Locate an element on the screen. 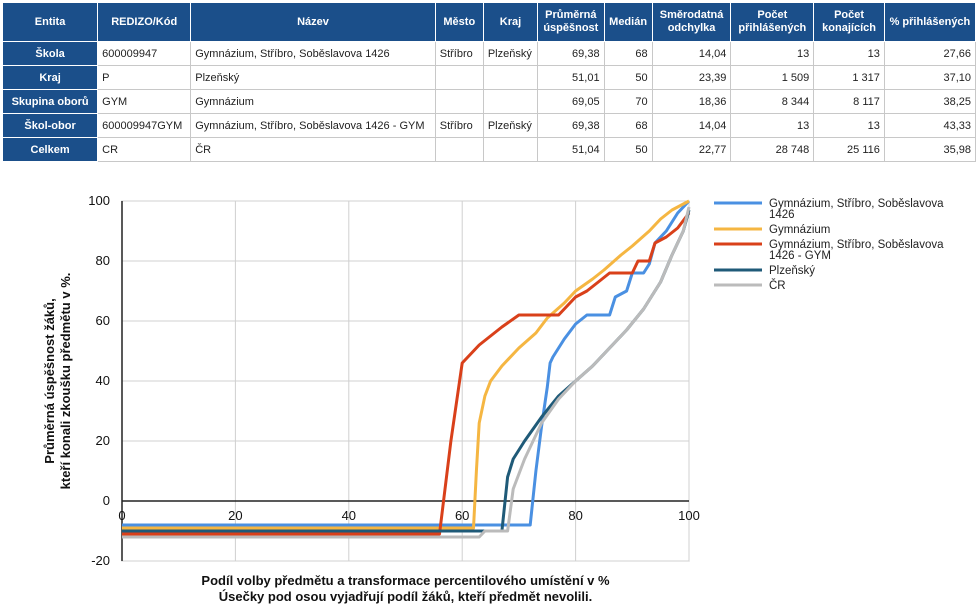  table-cell: 35,98 is located at coordinates (930, 149).